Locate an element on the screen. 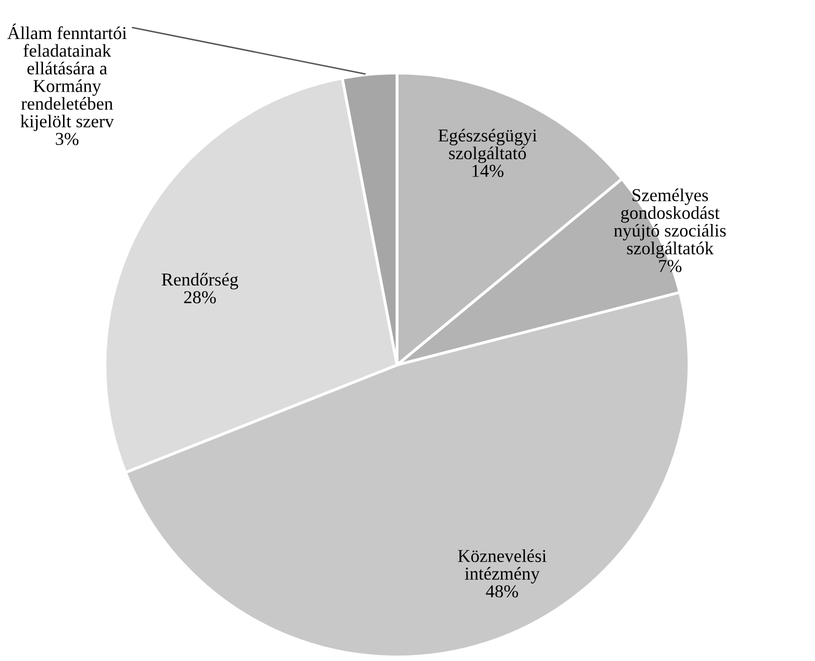  slice-label: Egészségügyi szolgáltató is located at coordinates (487, 146).